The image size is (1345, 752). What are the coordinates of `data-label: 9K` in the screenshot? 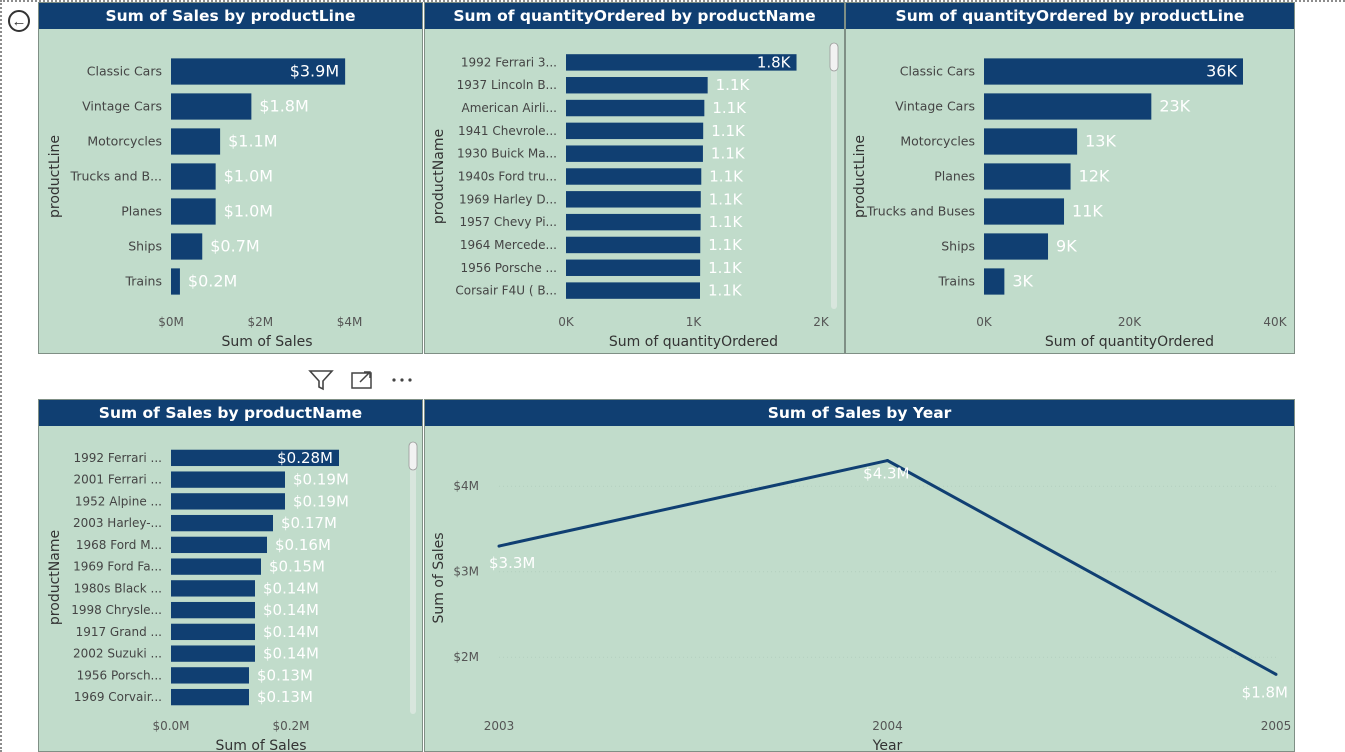 It's located at (1066, 246).